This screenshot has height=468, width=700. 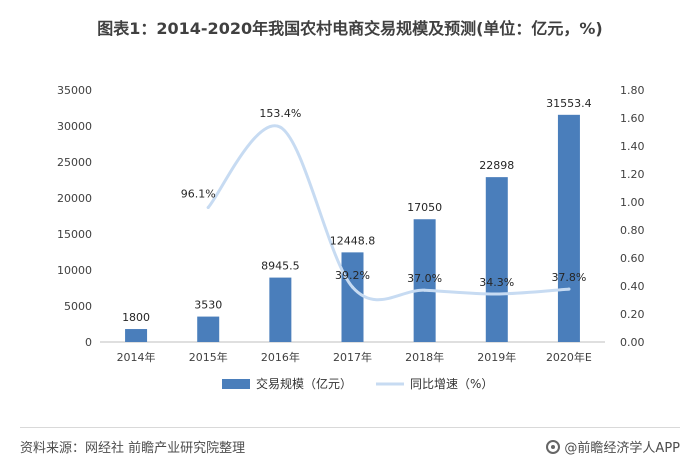 What do you see at coordinates (280, 113) in the screenshot?
I see `growth-value-label: 153.4%` at bounding box center [280, 113].